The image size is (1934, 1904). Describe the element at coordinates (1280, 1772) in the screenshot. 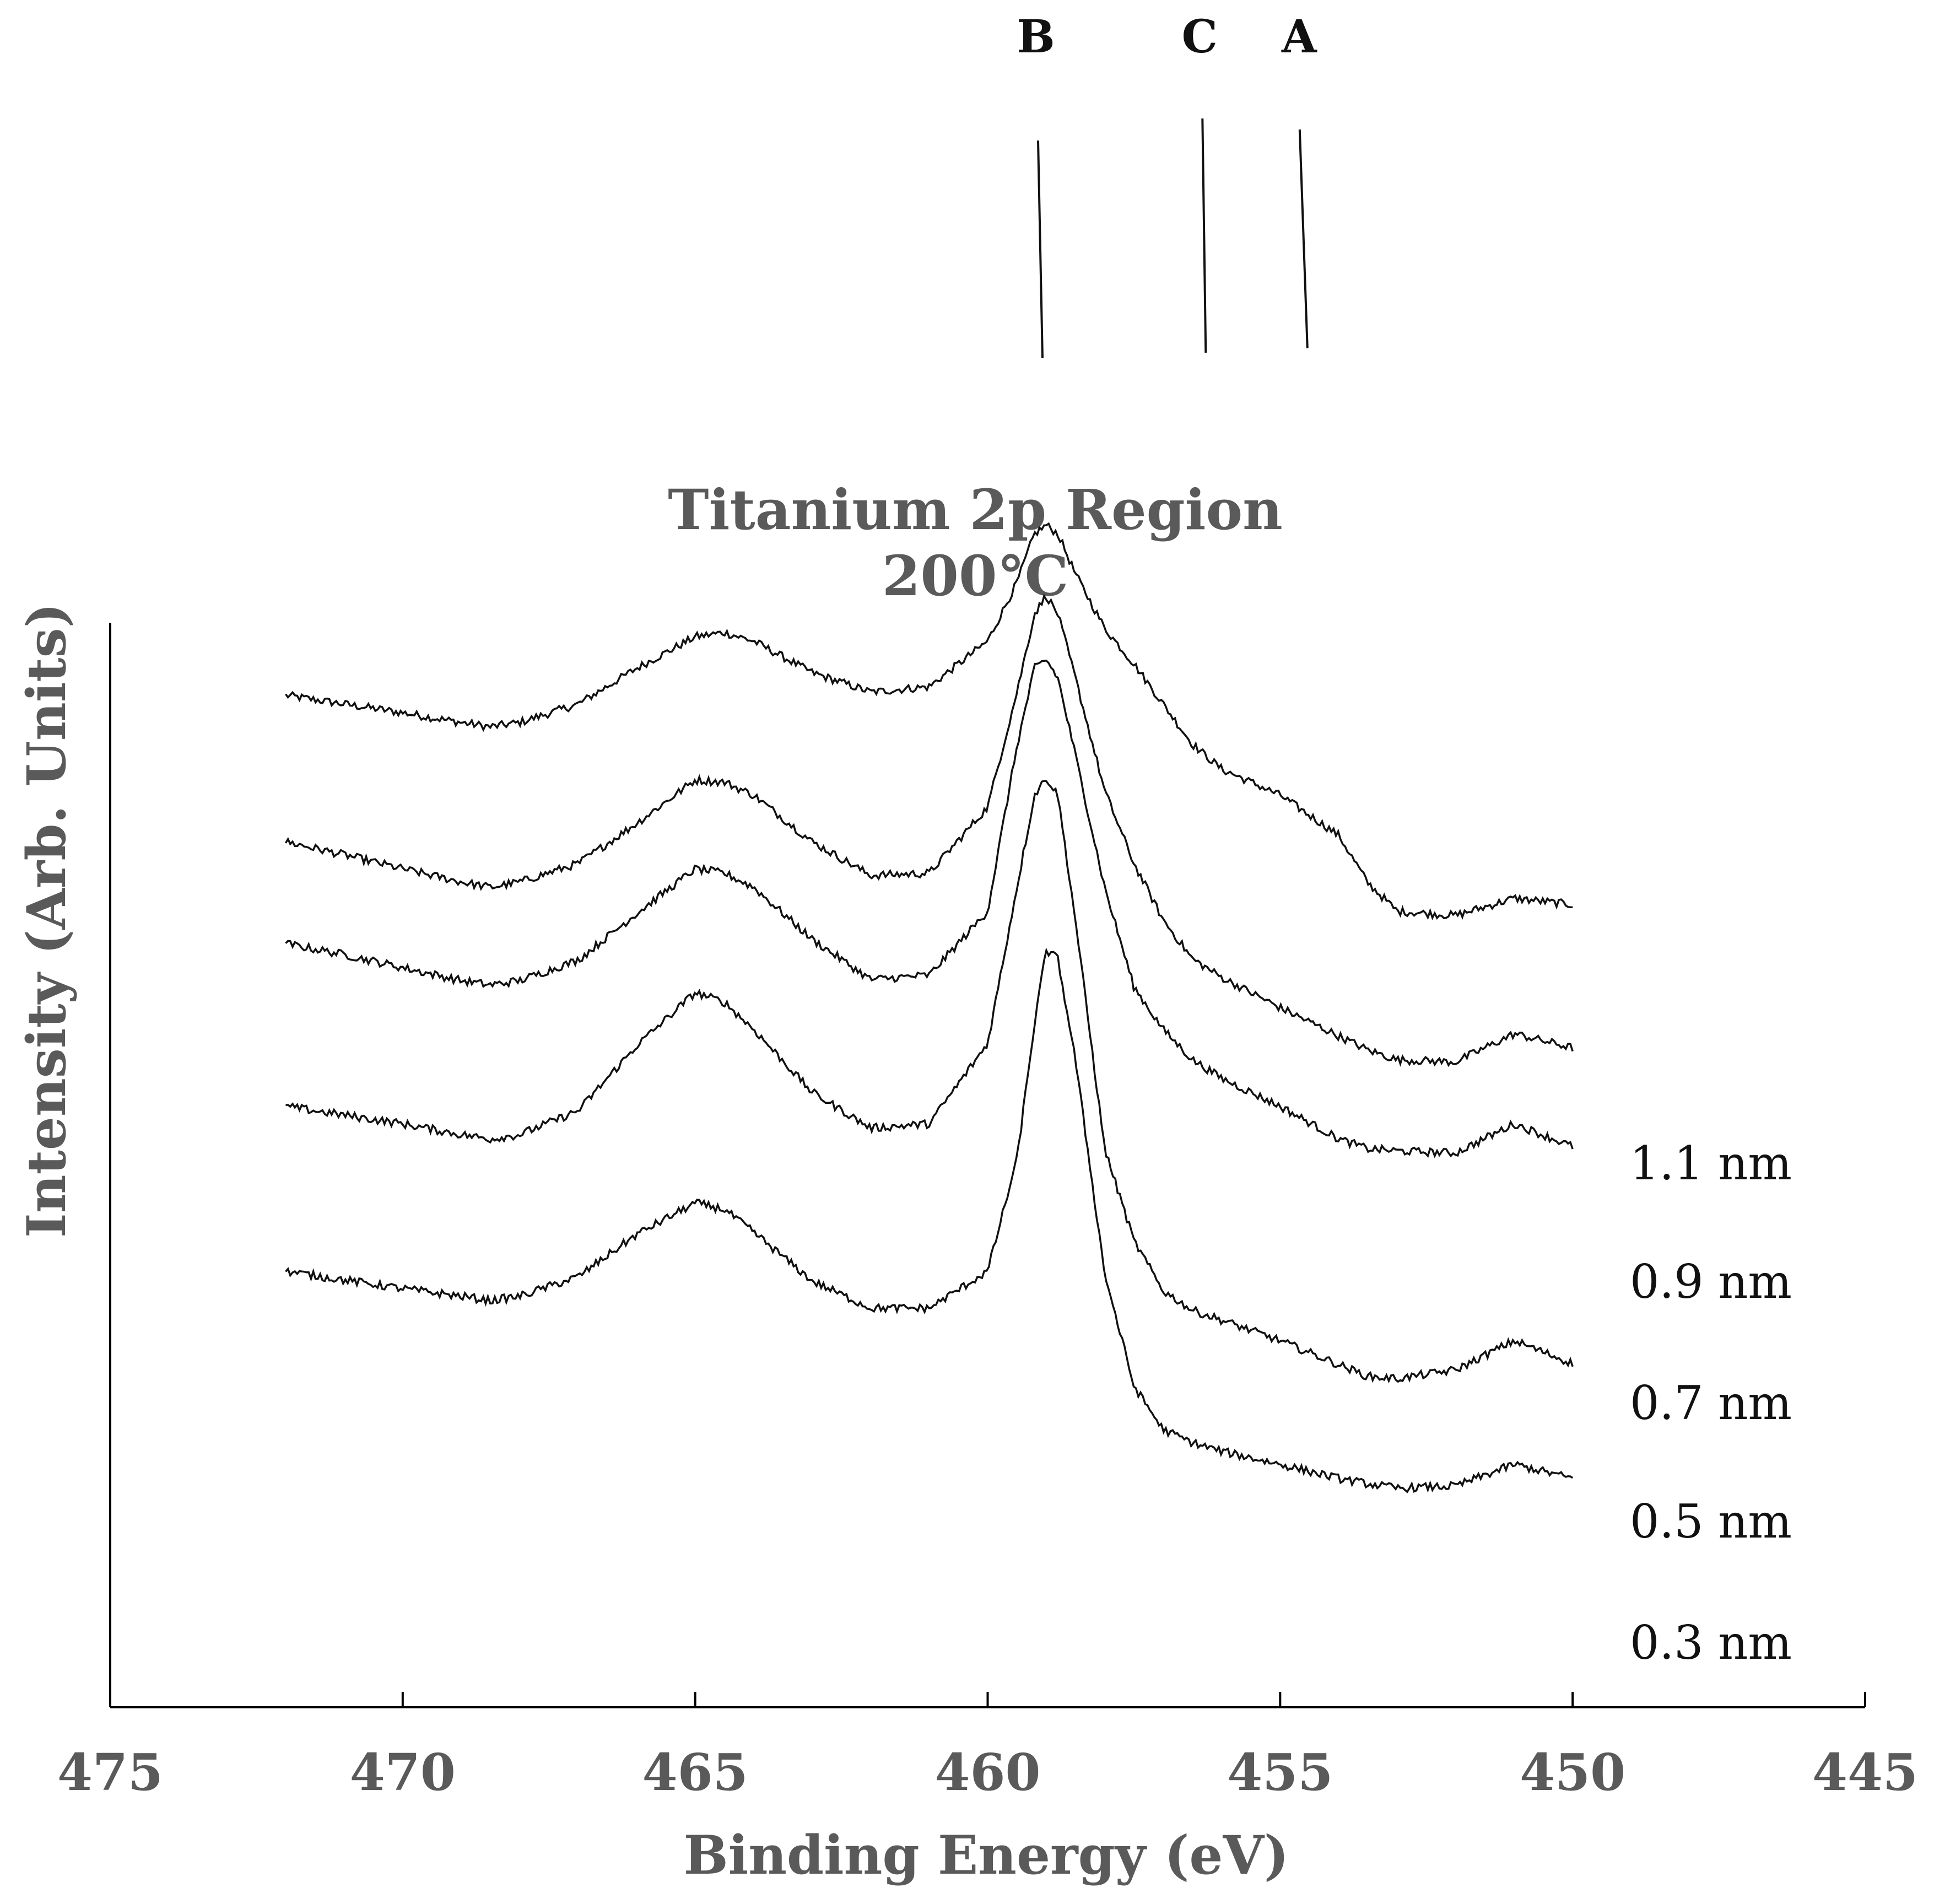

I see `x-tick-label: 455` at that location.